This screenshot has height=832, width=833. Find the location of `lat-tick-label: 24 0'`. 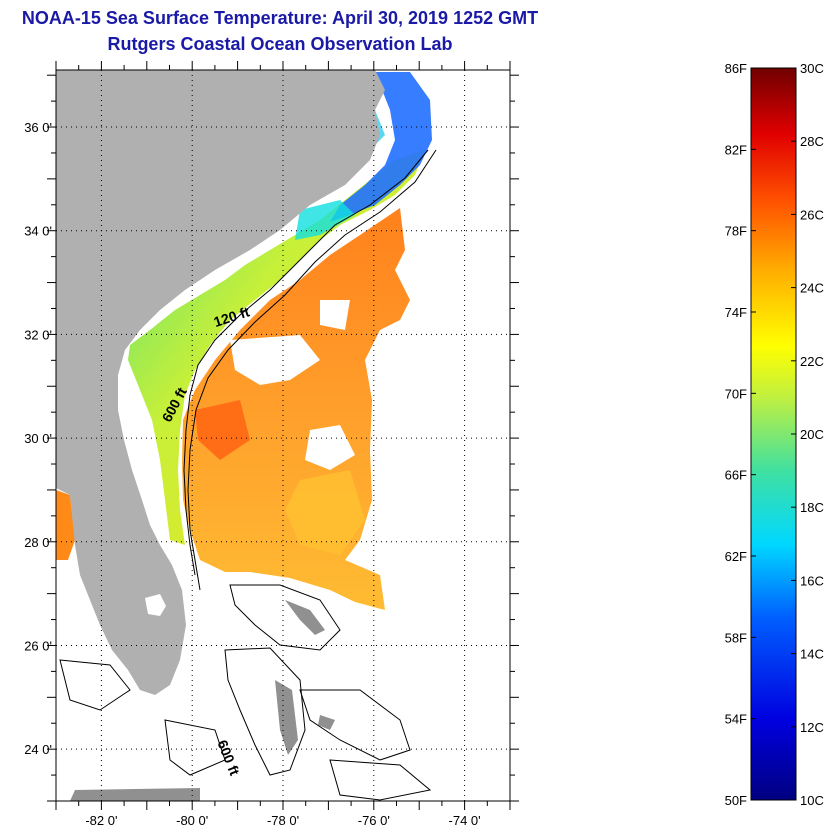

lat-tick-label: 24 0' is located at coordinates (38, 749).